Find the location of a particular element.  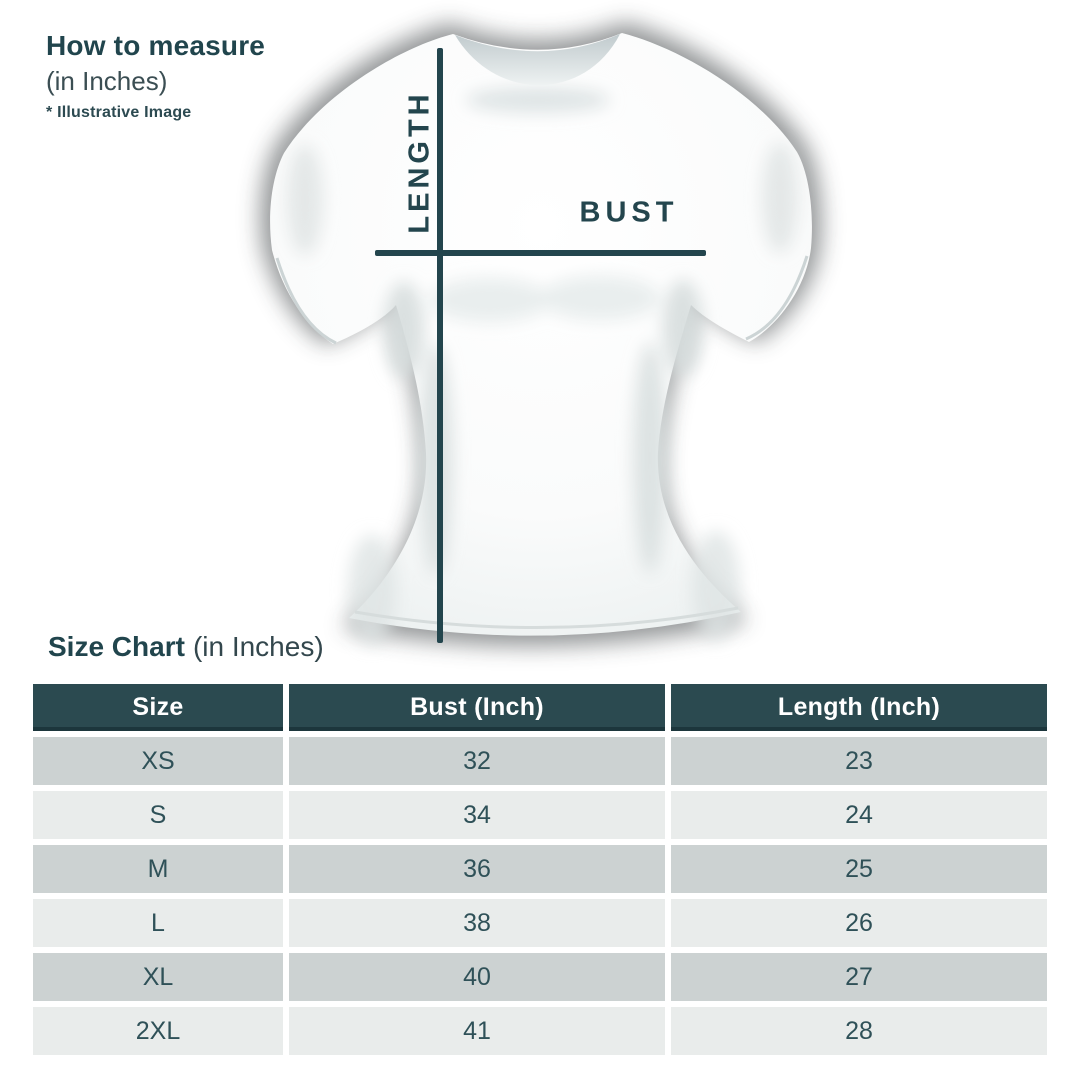

size-cell: L is located at coordinates (158, 923).